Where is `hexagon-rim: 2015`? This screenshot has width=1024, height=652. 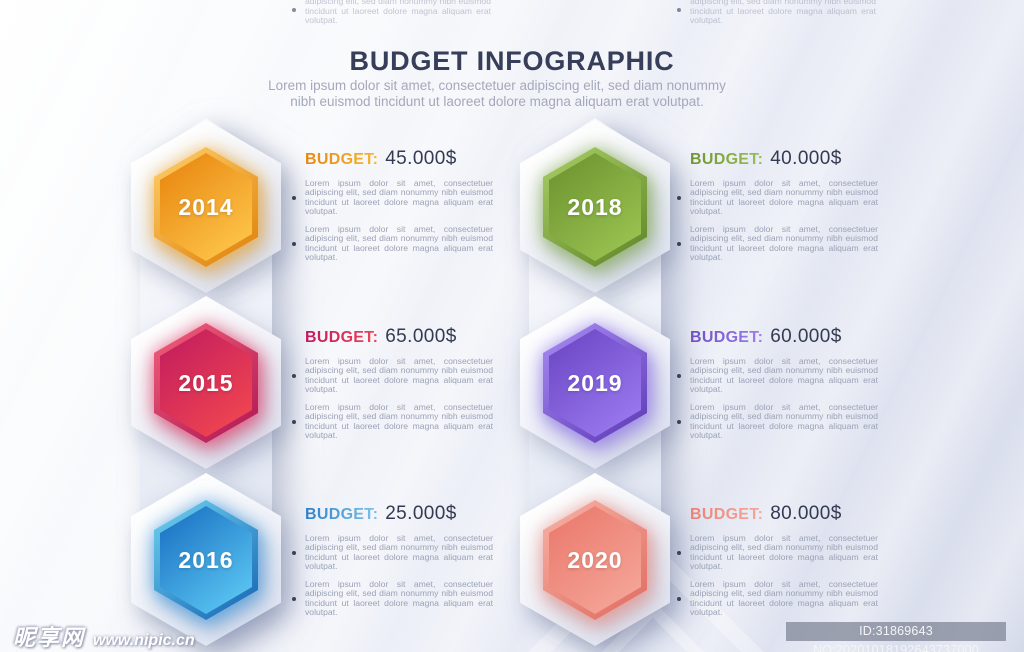 hexagon-rim: 2015 is located at coordinates (206, 383).